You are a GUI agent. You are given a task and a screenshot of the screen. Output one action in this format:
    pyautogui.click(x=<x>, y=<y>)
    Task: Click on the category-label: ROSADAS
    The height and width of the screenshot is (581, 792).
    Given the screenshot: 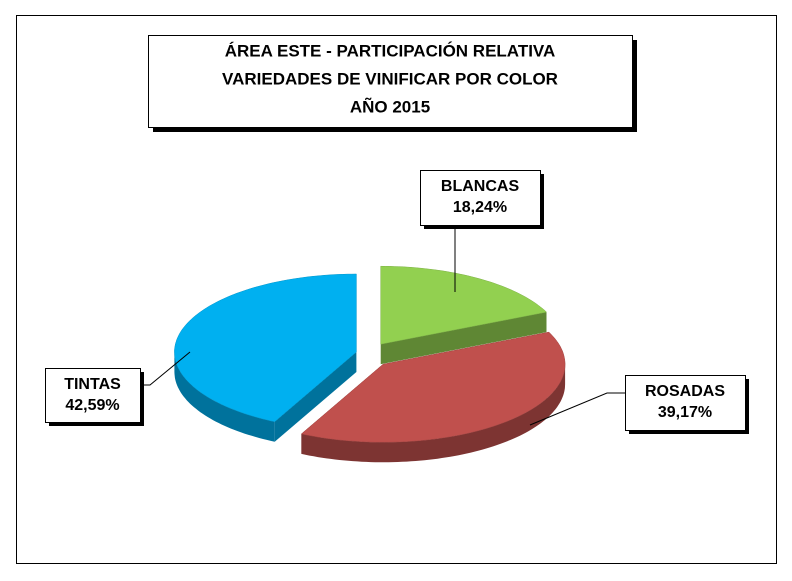 What is the action you would take?
    pyautogui.click(x=685, y=391)
    